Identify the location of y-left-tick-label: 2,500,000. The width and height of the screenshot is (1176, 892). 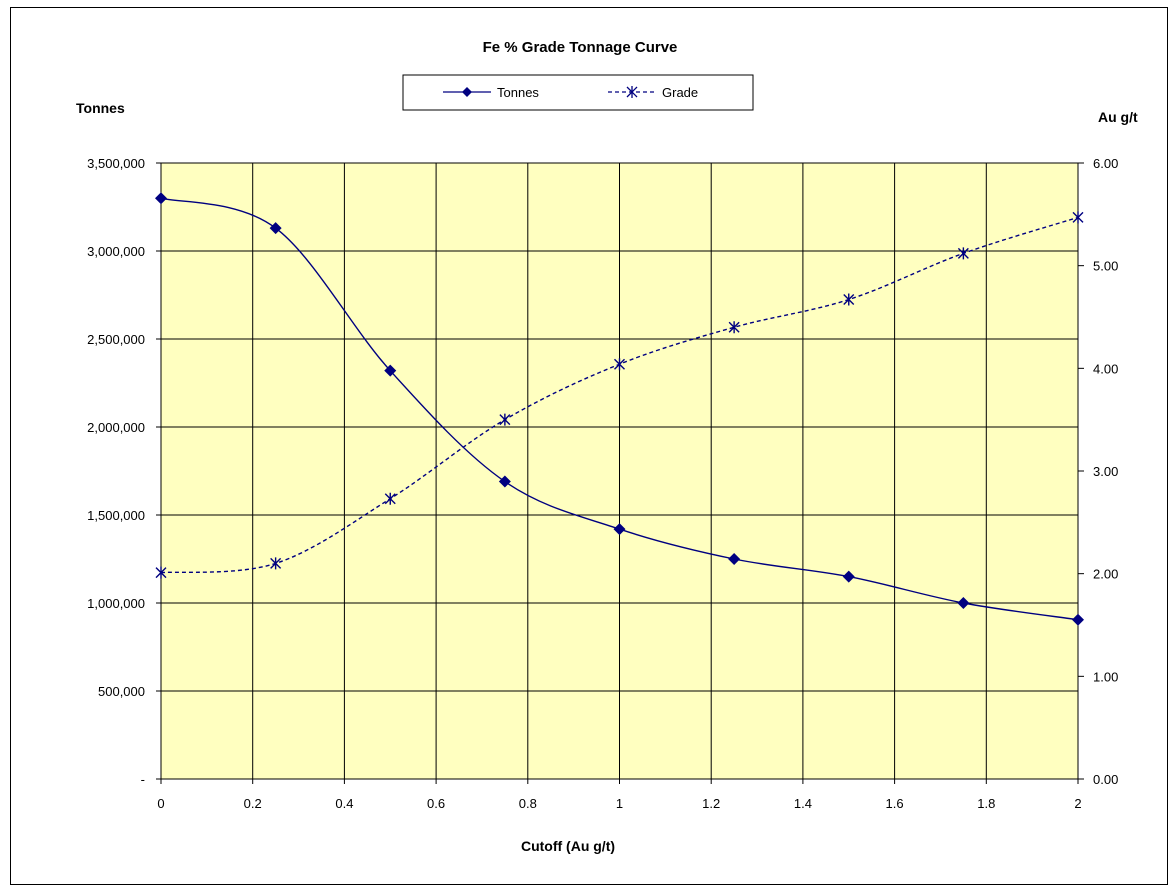
(116, 339).